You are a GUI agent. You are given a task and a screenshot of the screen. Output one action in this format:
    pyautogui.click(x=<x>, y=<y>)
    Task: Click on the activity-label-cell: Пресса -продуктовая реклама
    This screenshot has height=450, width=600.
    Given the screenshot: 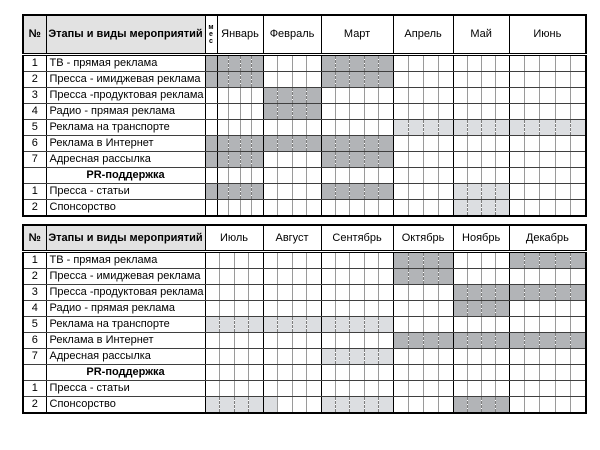 What is the action you would take?
    pyautogui.click(x=126, y=95)
    